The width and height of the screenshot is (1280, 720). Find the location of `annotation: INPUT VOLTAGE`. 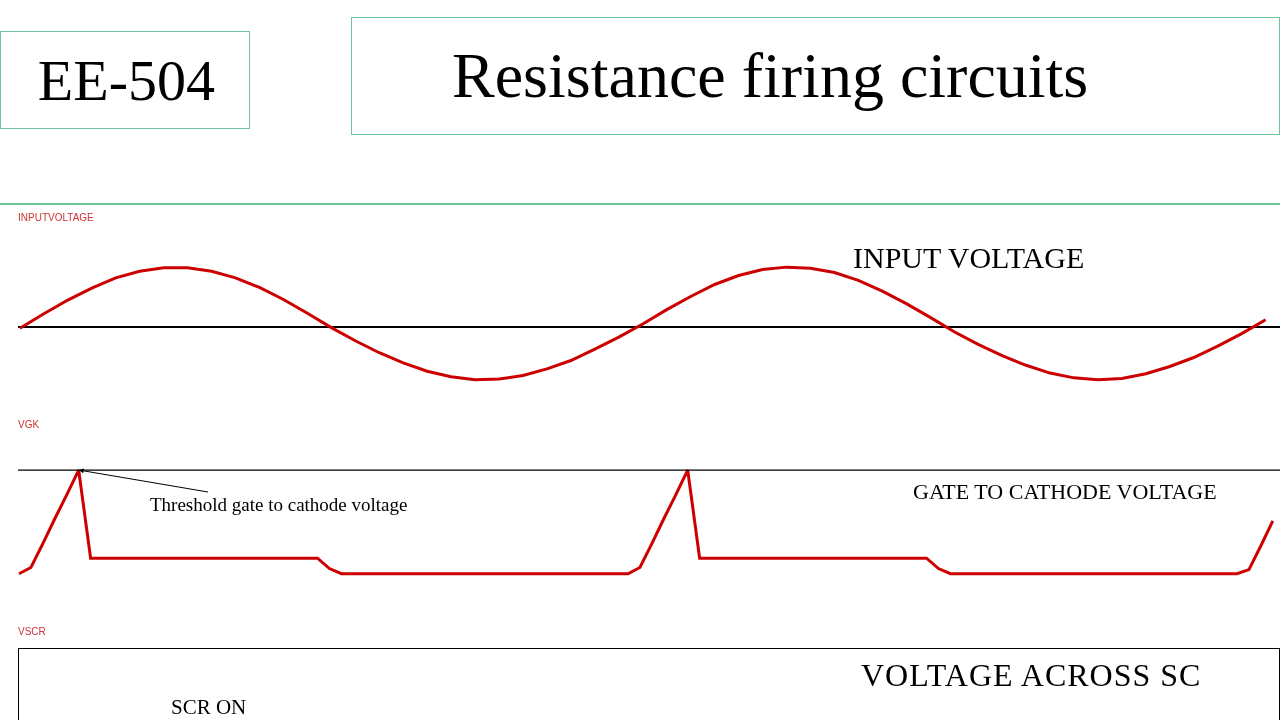

annotation: INPUT VOLTAGE is located at coordinates (969, 257).